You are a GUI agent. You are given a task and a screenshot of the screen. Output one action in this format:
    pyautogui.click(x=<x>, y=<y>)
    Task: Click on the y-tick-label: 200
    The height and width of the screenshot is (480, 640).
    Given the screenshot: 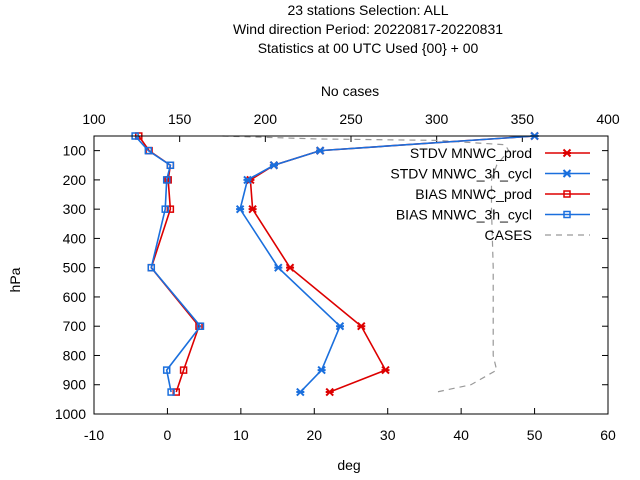 What is the action you would take?
    pyautogui.click(x=75, y=180)
    